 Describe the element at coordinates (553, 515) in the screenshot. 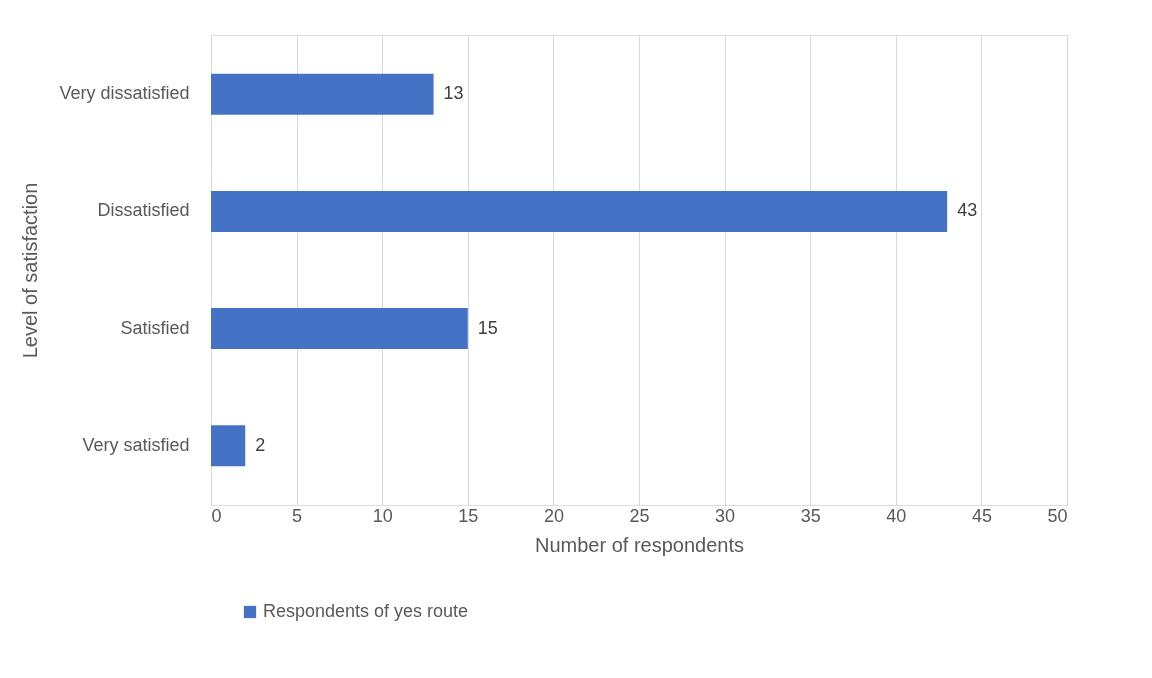

I see `x-tick-label: 20` at that location.